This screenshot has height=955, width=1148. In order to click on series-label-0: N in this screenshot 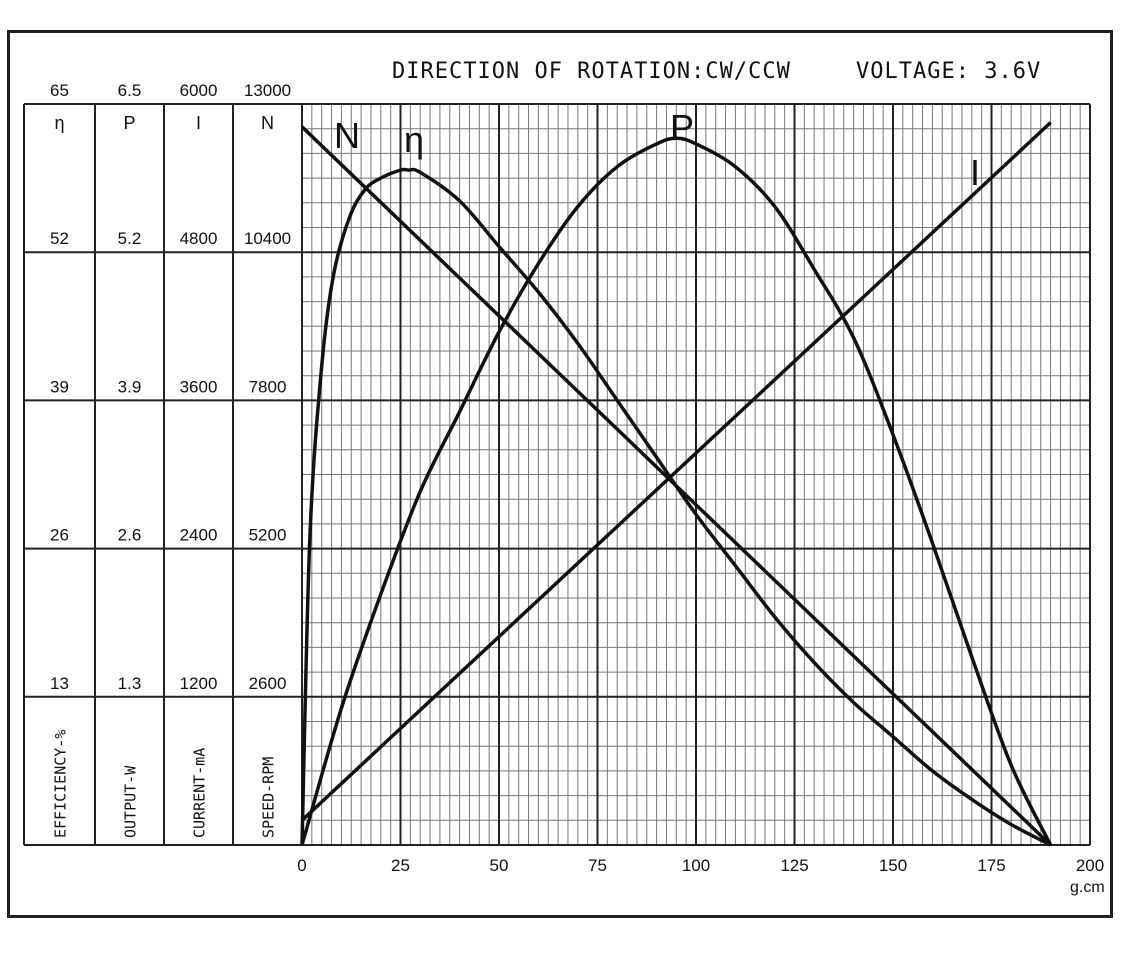, I will do `click(347, 135)`.